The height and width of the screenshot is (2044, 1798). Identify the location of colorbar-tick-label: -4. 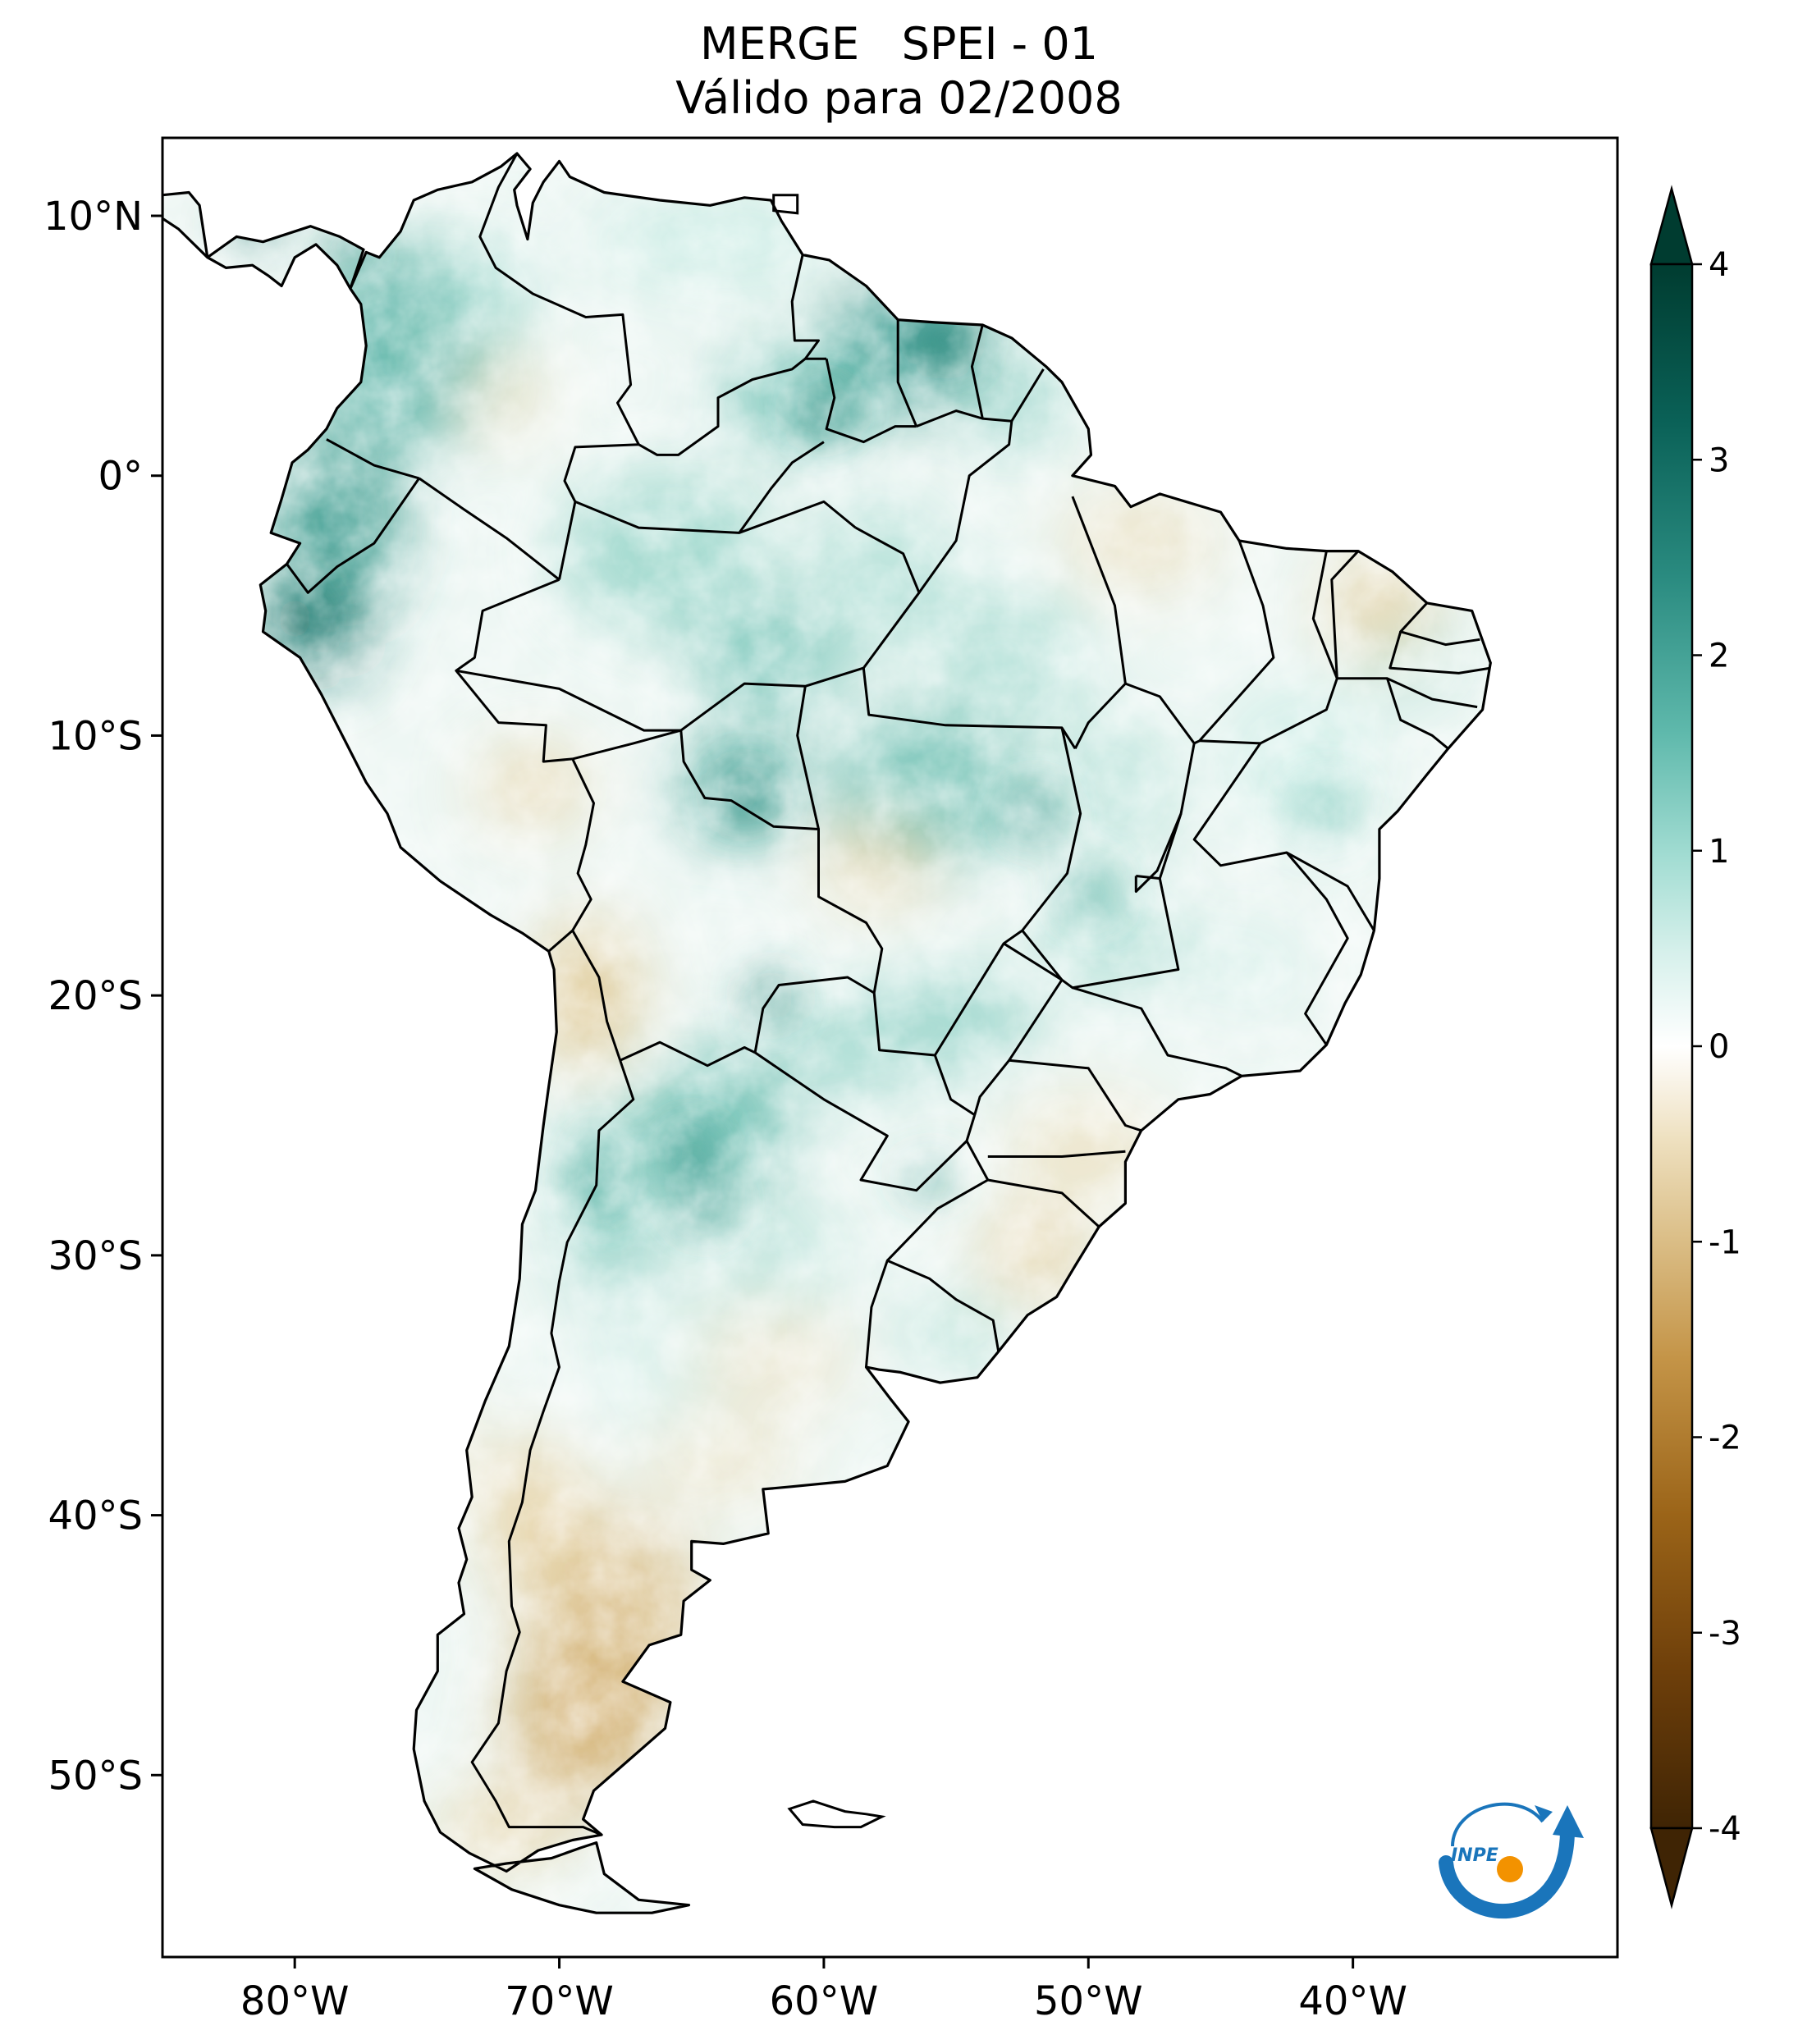
(1725, 1829).